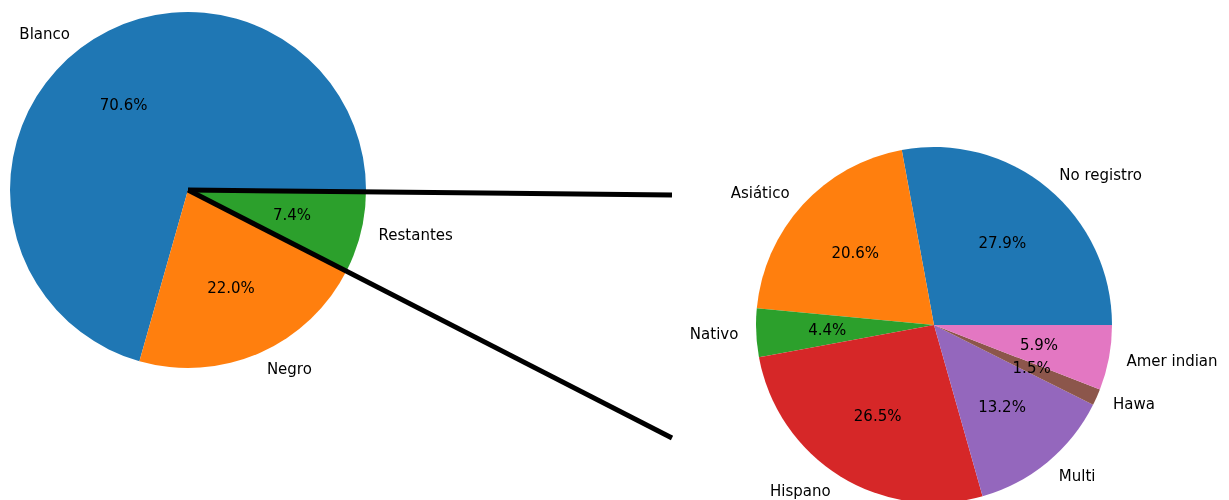  What do you see at coordinates (1002, 242) in the screenshot?
I see `data-label: 27.9%` at bounding box center [1002, 242].